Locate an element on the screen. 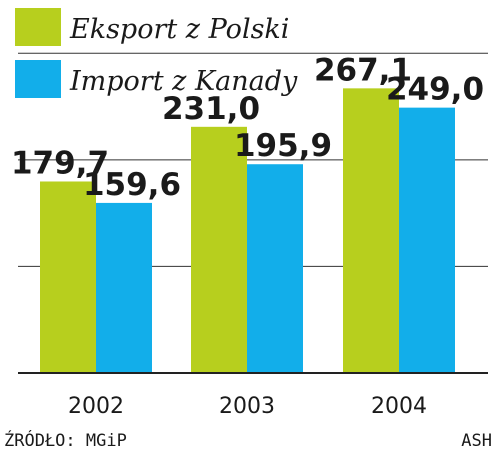  bar-import-2003 is located at coordinates (275, 268).